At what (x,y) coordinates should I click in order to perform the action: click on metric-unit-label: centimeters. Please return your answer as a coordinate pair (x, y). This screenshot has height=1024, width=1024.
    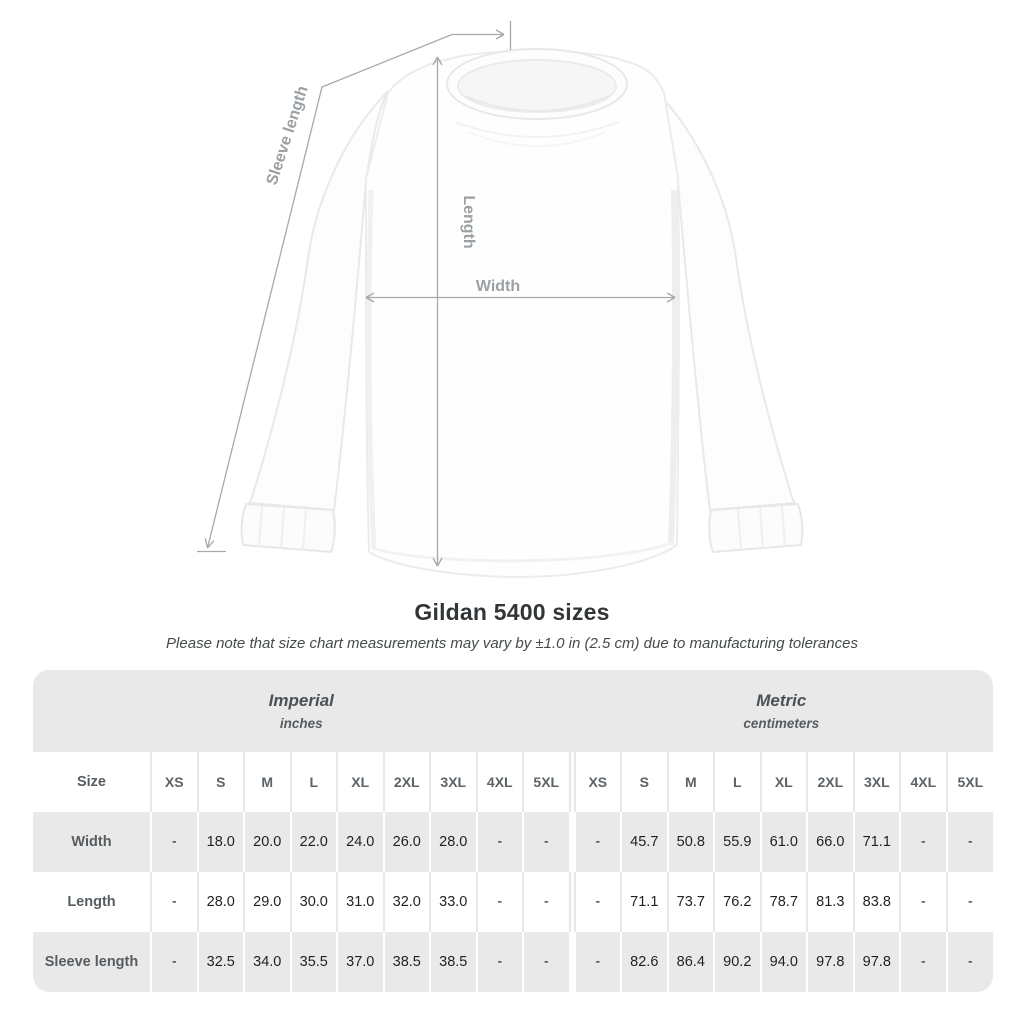
    Looking at the image, I should click on (781, 723).